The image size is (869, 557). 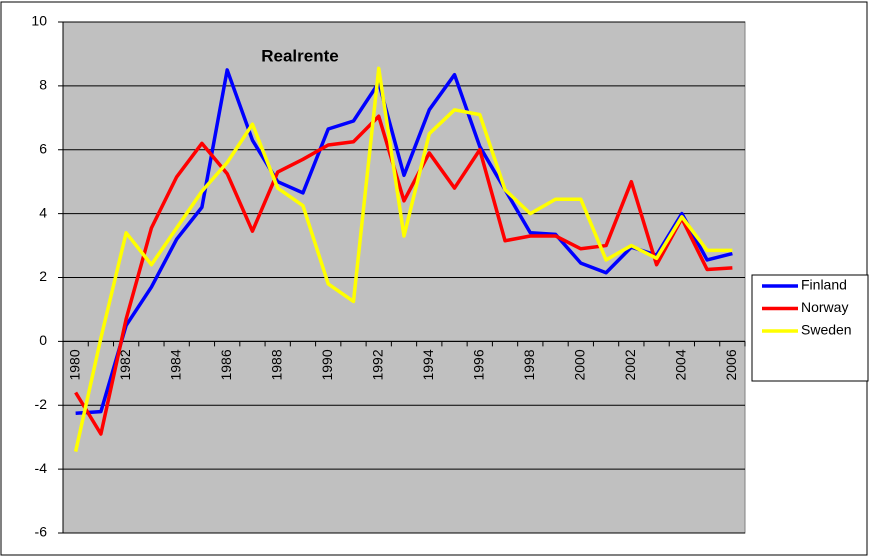 What do you see at coordinates (478, 364) in the screenshot?
I see `x-tick-label: 1996` at bounding box center [478, 364].